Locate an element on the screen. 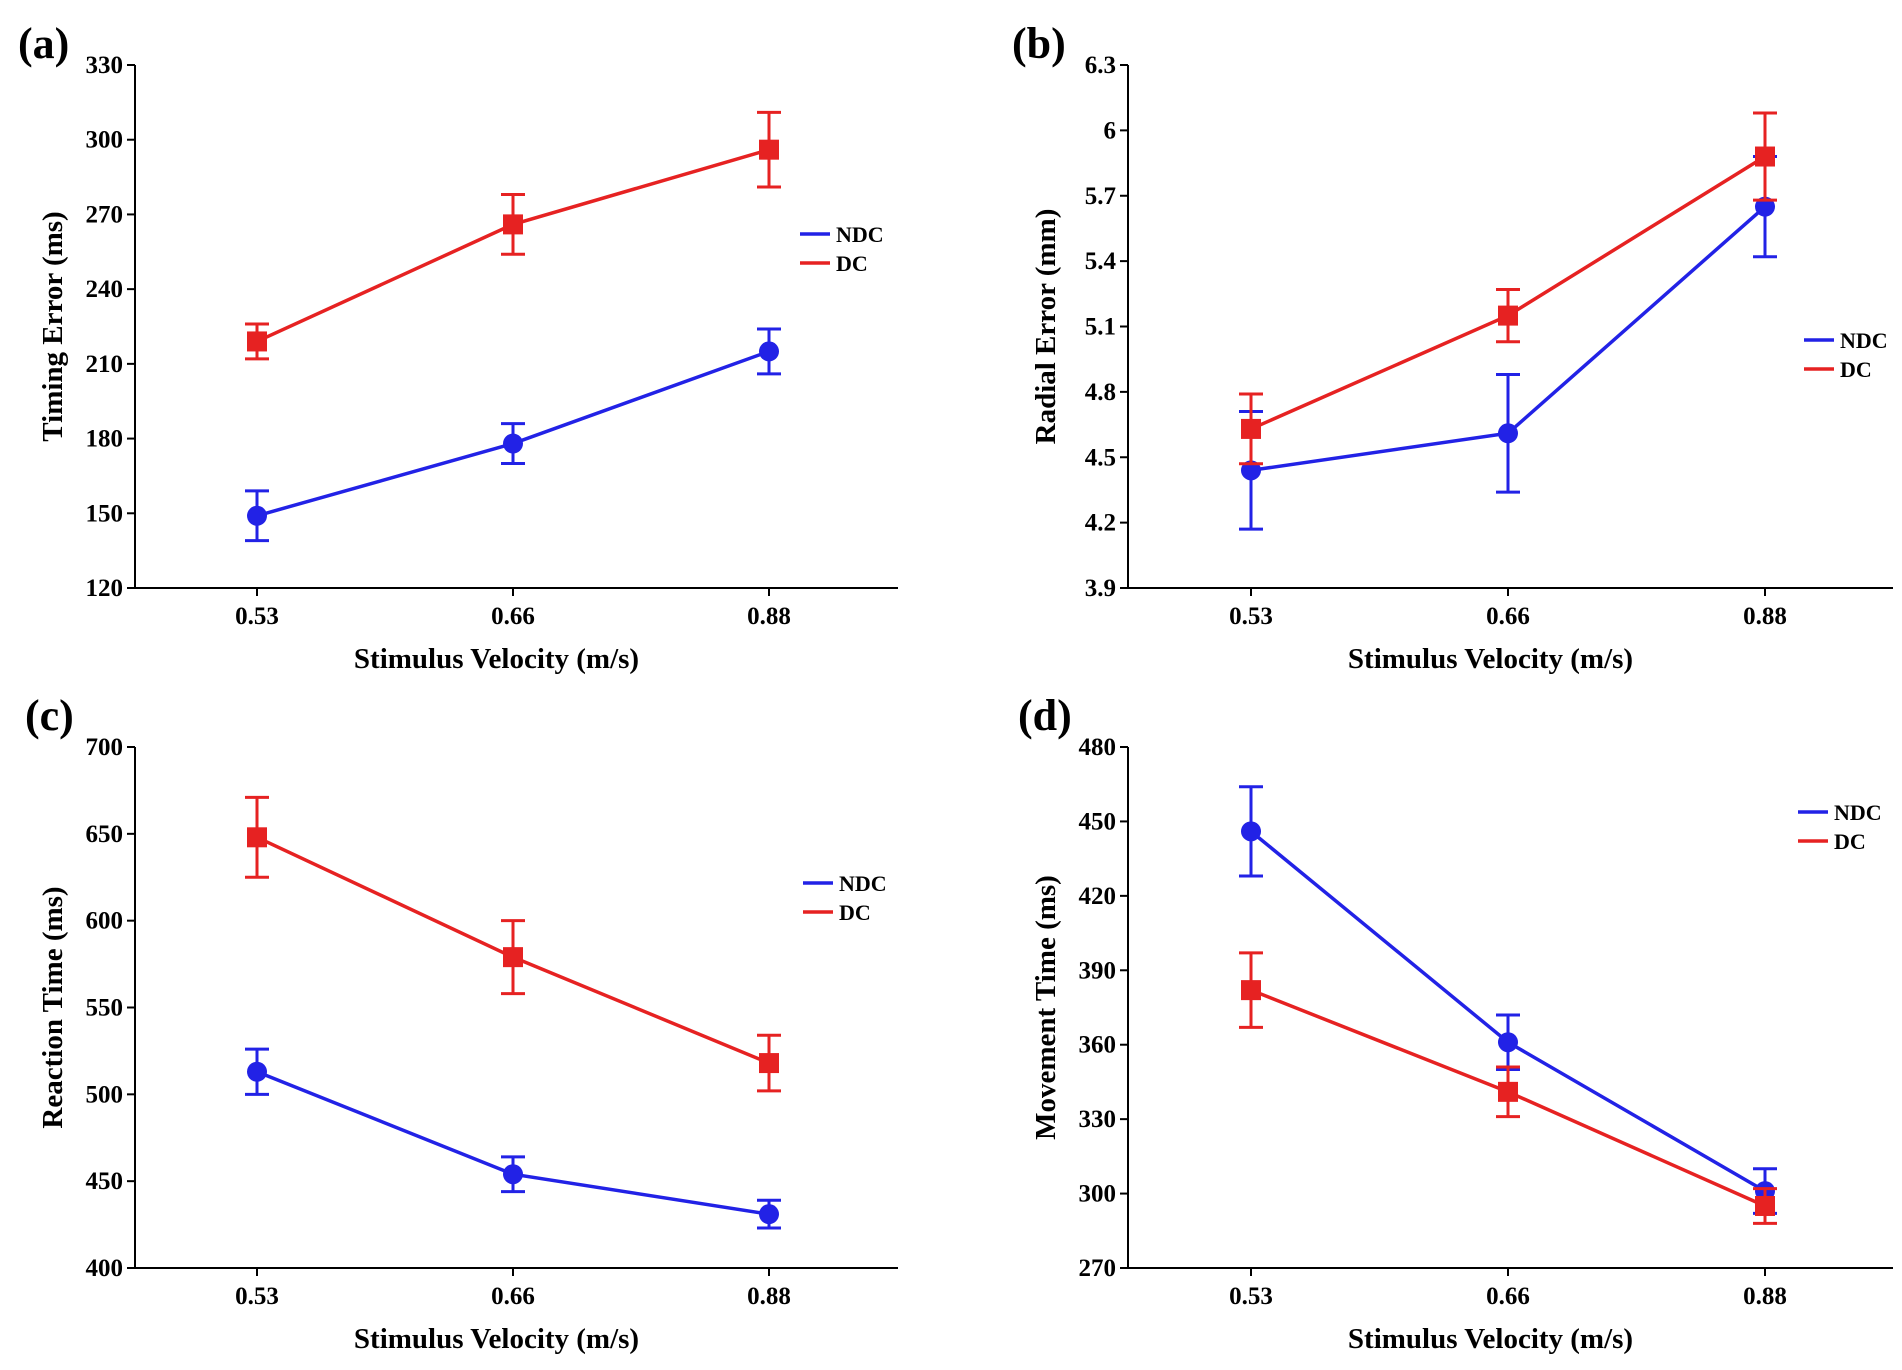  y-tick-label: 650 is located at coordinates (105, 834).